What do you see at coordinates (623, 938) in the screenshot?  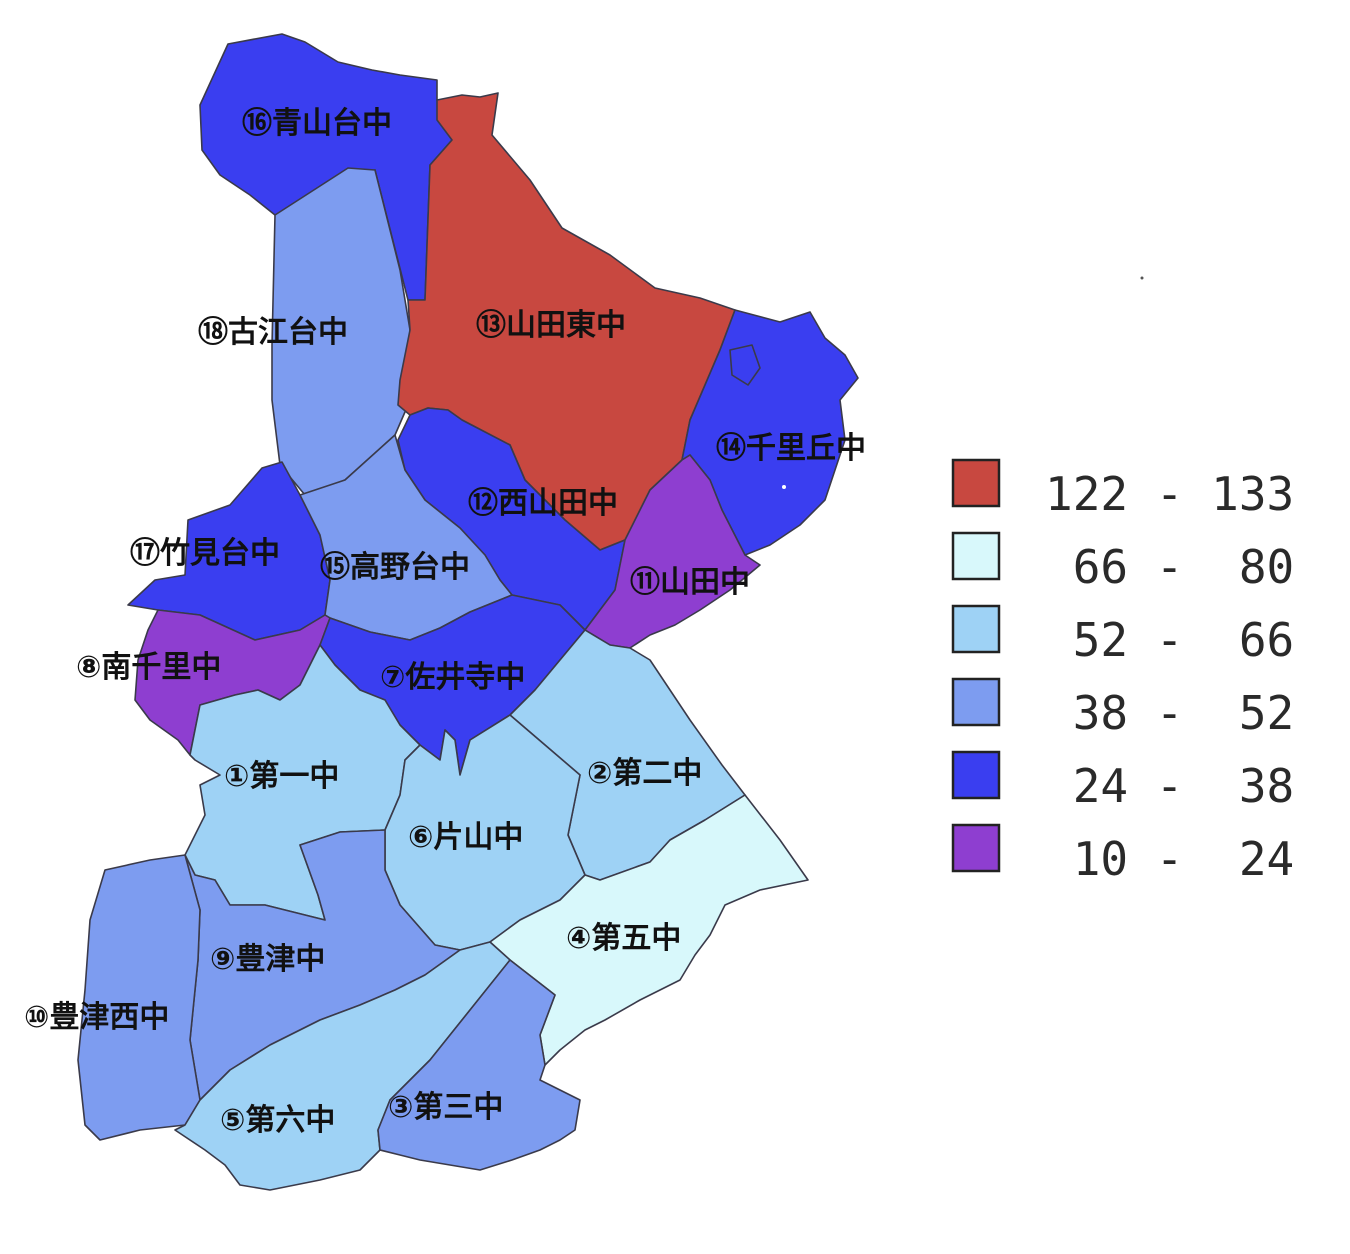 I see `label-daigo: ④第五中` at bounding box center [623, 938].